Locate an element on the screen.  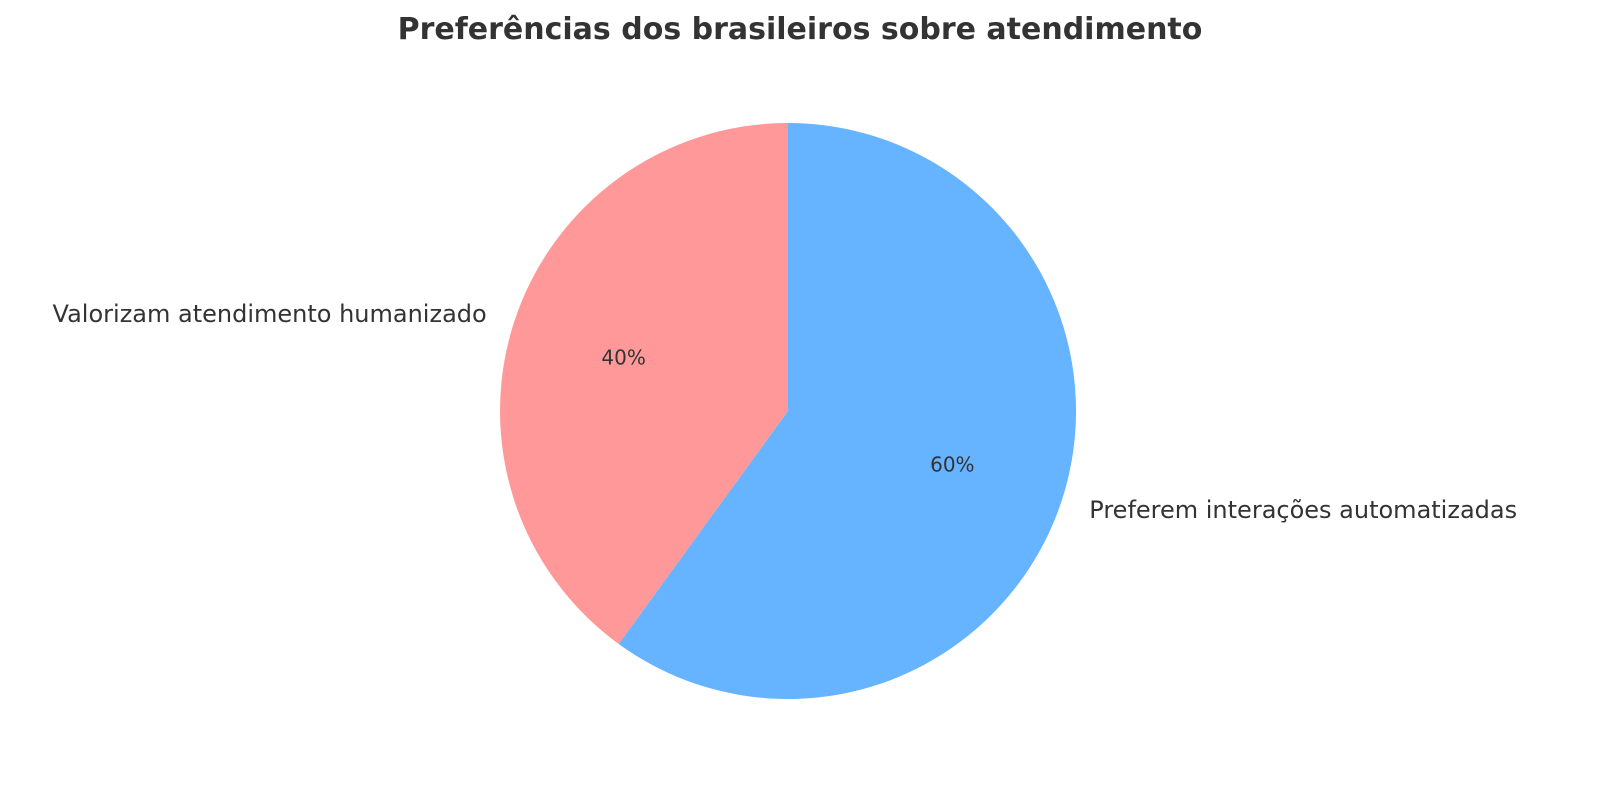
pie-category-label-2: Preferem interações automatizadas is located at coordinates (1303, 510).